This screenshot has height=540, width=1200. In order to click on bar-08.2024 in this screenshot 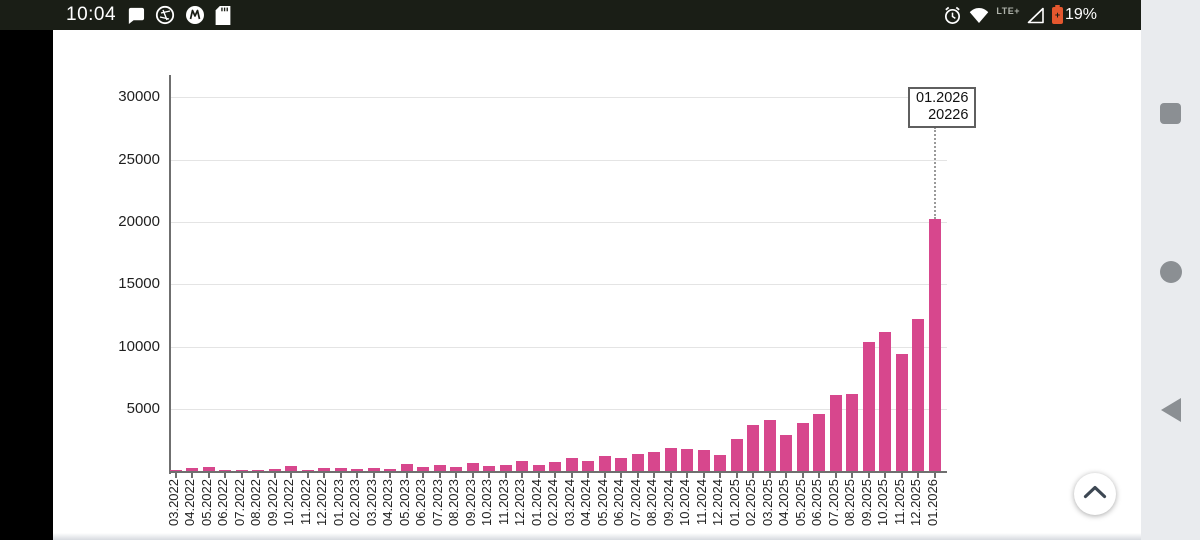, I will do `click(654, 461)`.